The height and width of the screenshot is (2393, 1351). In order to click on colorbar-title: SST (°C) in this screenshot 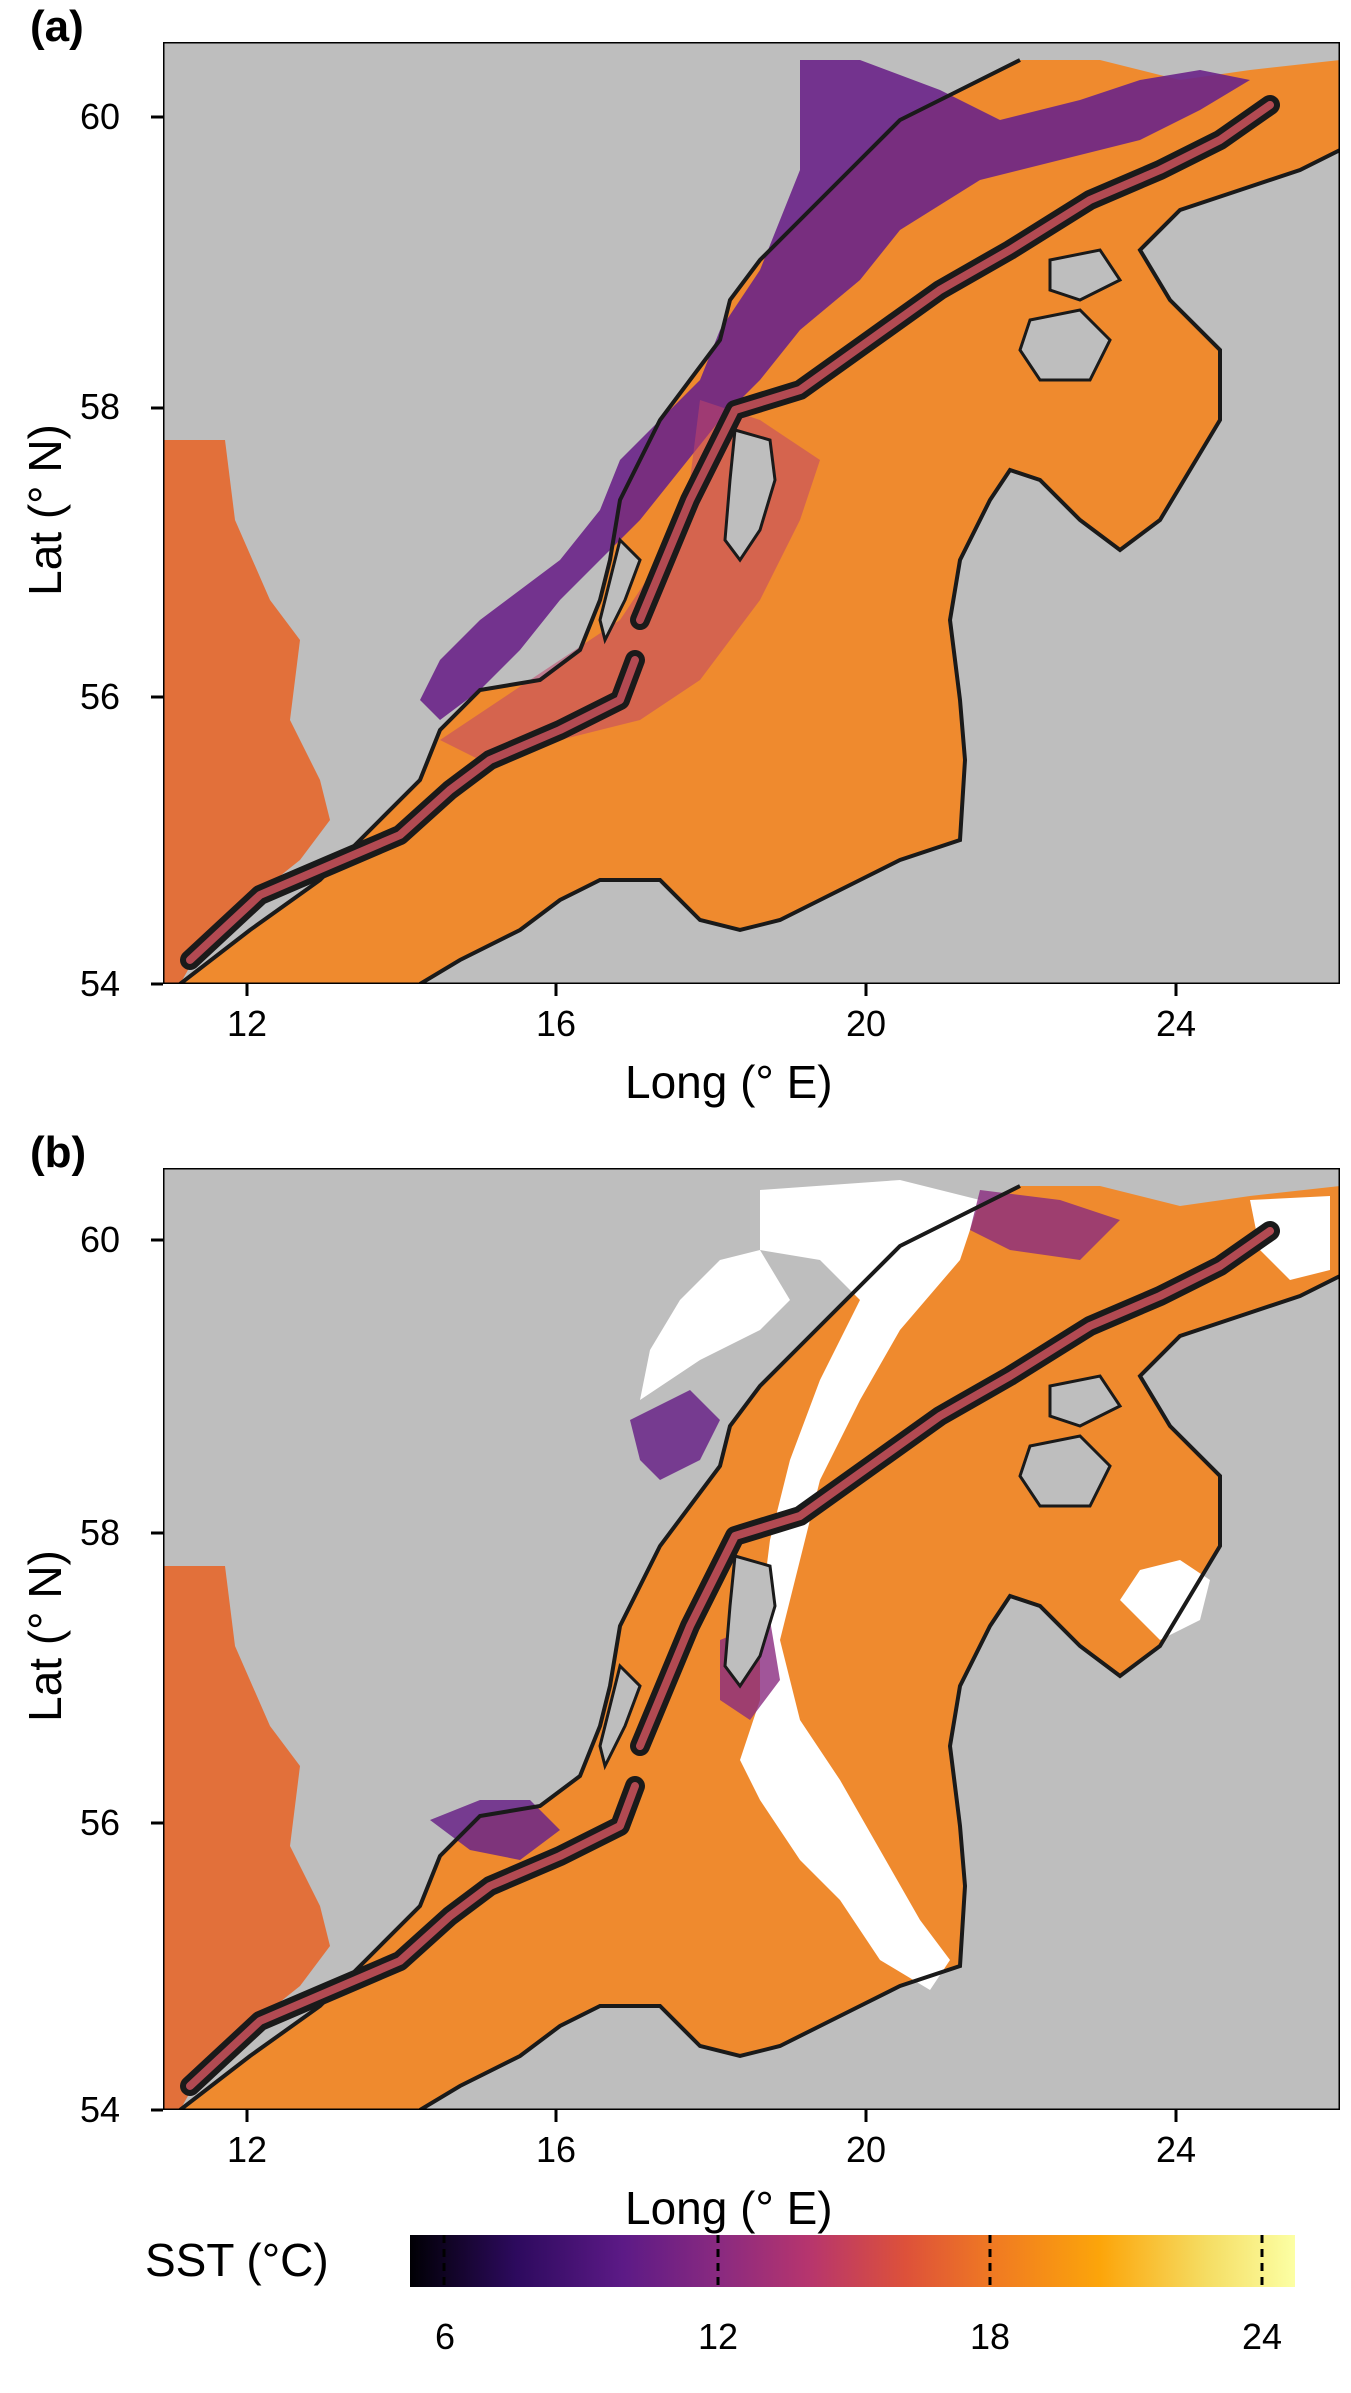, I will do `click(237, 2260)`.